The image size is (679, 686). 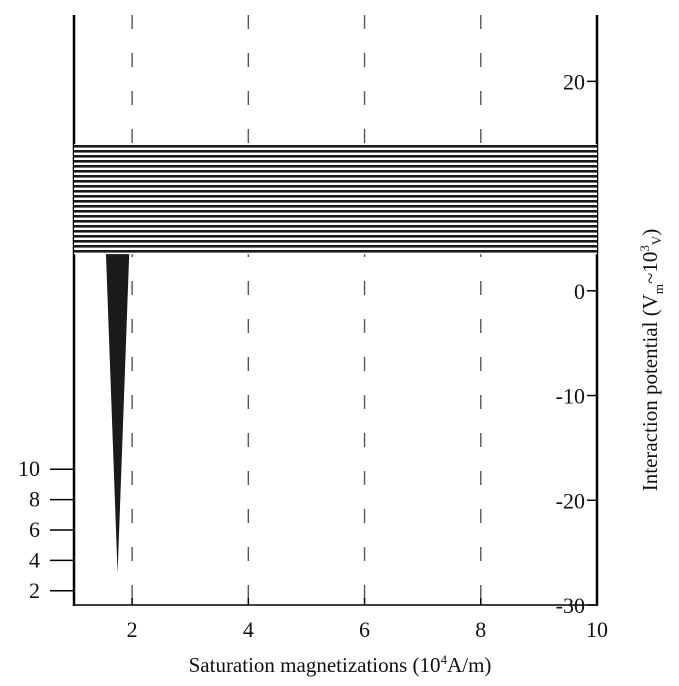 What do you see at coordinates (364, 629) in the screenshot?
I see `x-tick-label: 6` at bounding box center [364, 629].